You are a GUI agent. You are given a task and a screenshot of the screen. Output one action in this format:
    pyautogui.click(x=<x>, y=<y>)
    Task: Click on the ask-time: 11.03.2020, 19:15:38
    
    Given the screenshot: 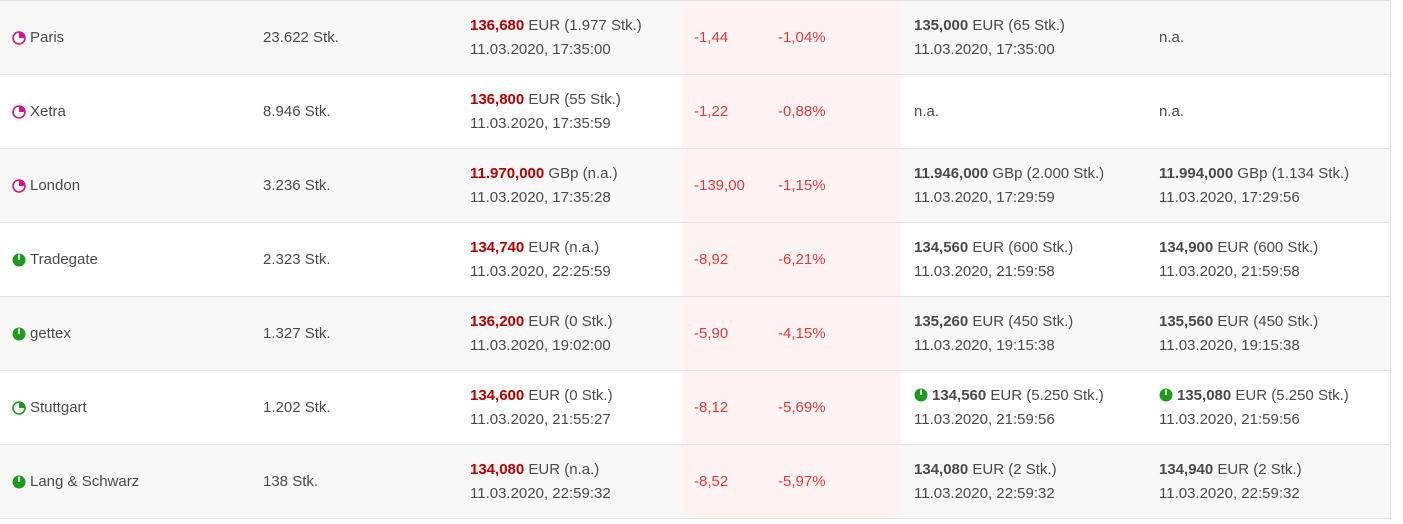 What is the action you would take?
    pyautogui.click(x=1229, y=345)
    